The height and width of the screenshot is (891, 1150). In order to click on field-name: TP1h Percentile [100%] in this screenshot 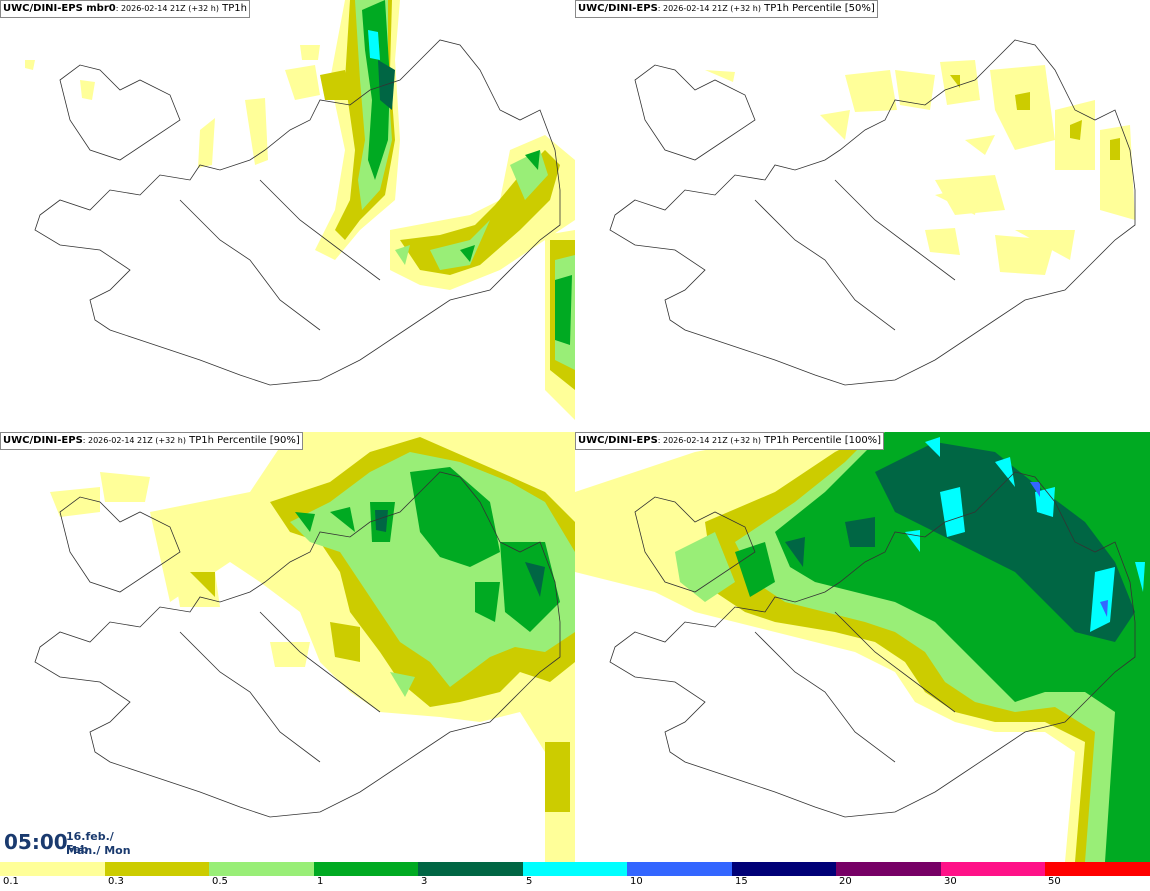, I will do `click(821, 440)`.